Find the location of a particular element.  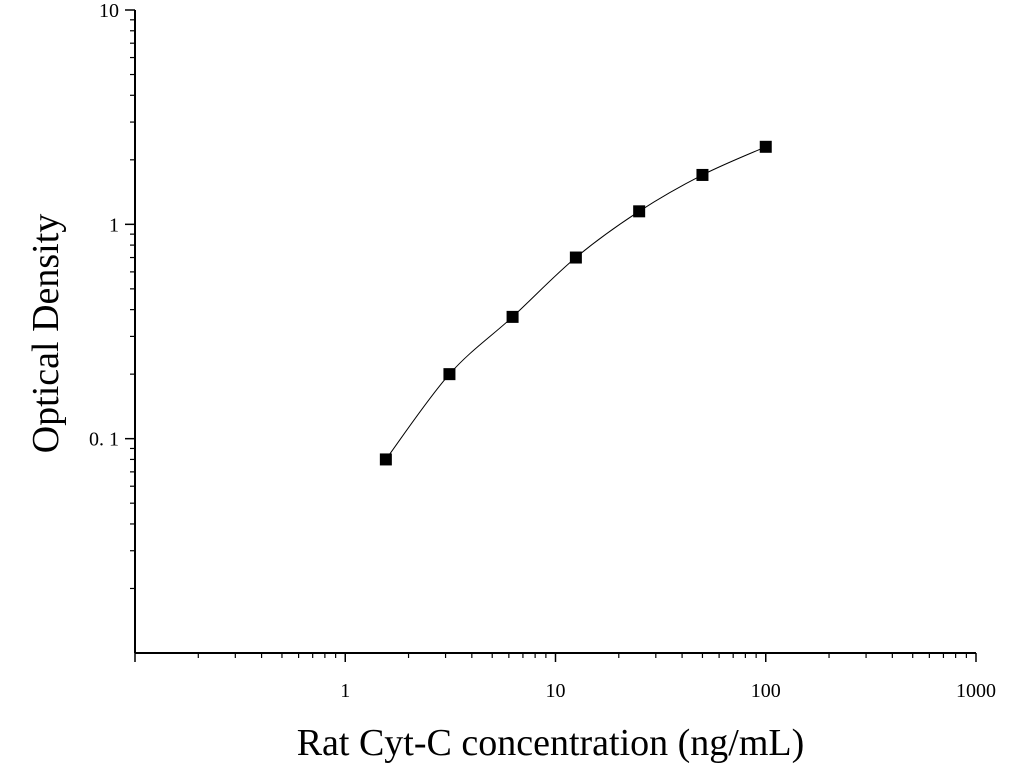

y-tick-label: 10 is located at coordinates (109, 11).